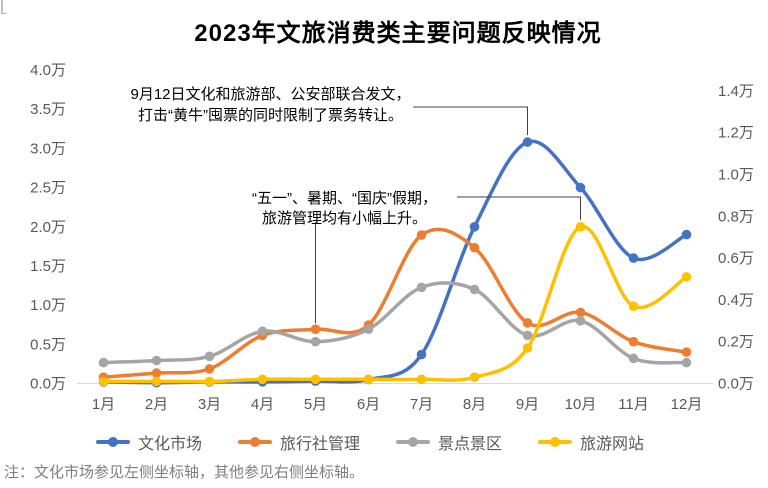 This screenshot has height=488, width=768. What do you see at coordinates (736, 384) in the screenshot?
I see `right-axis-tick: 0.0万` at bounding box center [736, 384].